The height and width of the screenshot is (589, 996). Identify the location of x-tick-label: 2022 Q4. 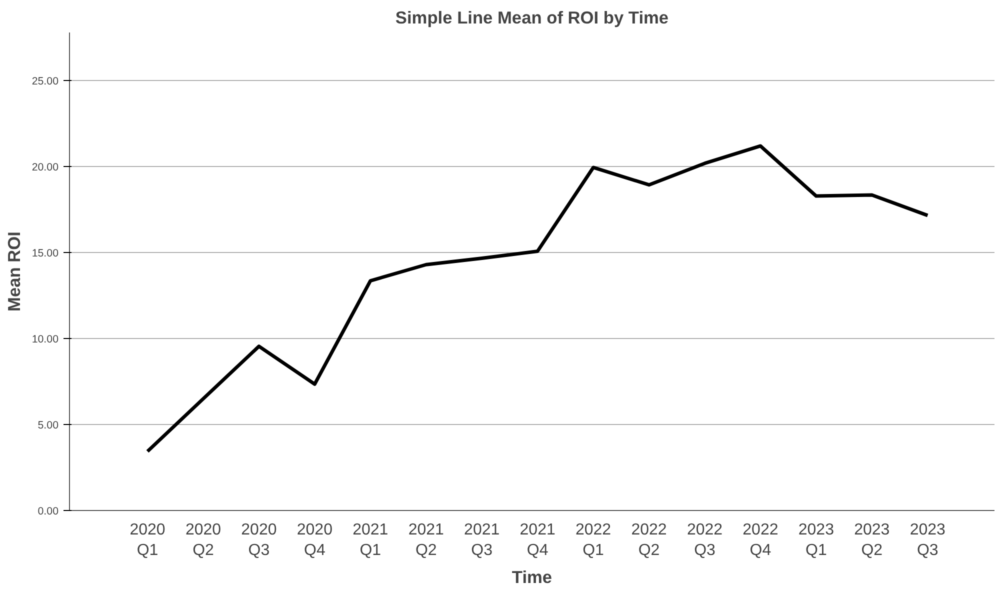
(760, 540).